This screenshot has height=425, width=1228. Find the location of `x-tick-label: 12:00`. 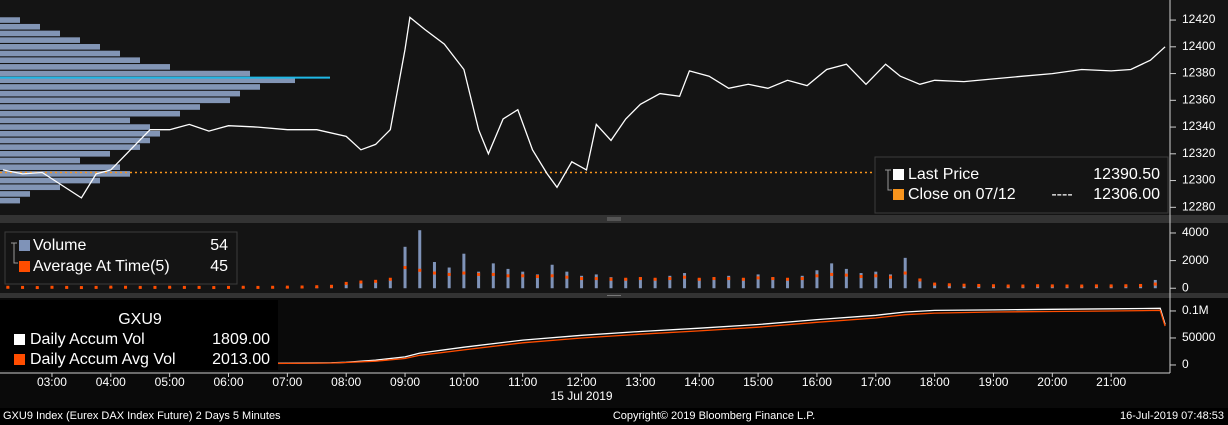

x-tick-label: 12:00 is located at coordinates (582, 382).